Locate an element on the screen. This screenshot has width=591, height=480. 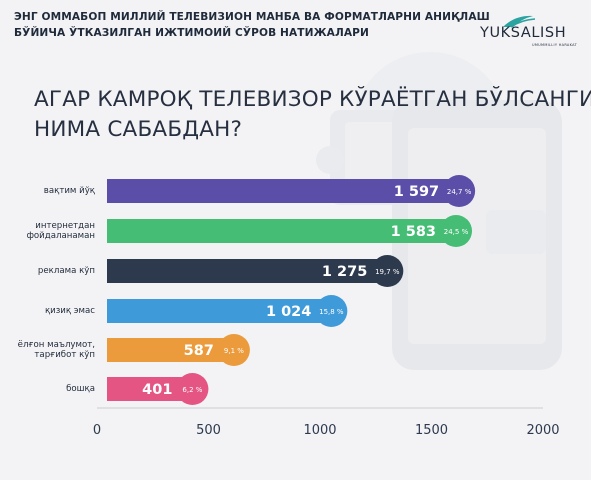
category-label: вақтим йўқ is located at coordinates (69, 191).